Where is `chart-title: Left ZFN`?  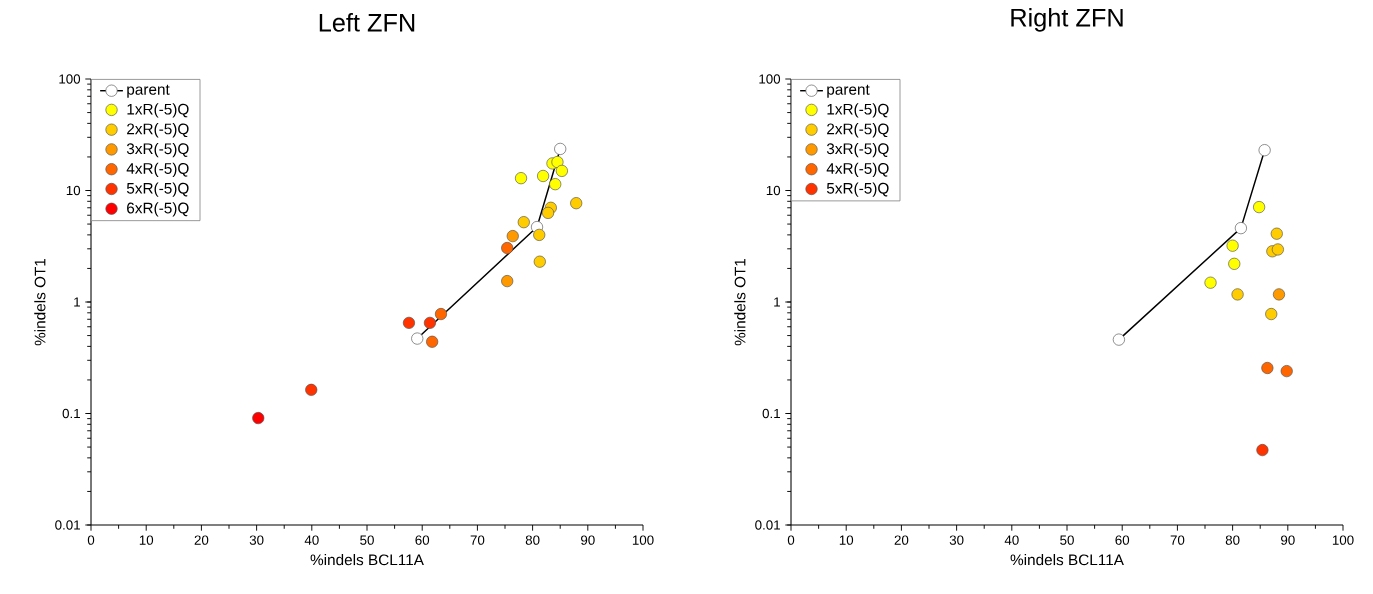 chart-title: Left ZFN is located at coordinates (367, 22).